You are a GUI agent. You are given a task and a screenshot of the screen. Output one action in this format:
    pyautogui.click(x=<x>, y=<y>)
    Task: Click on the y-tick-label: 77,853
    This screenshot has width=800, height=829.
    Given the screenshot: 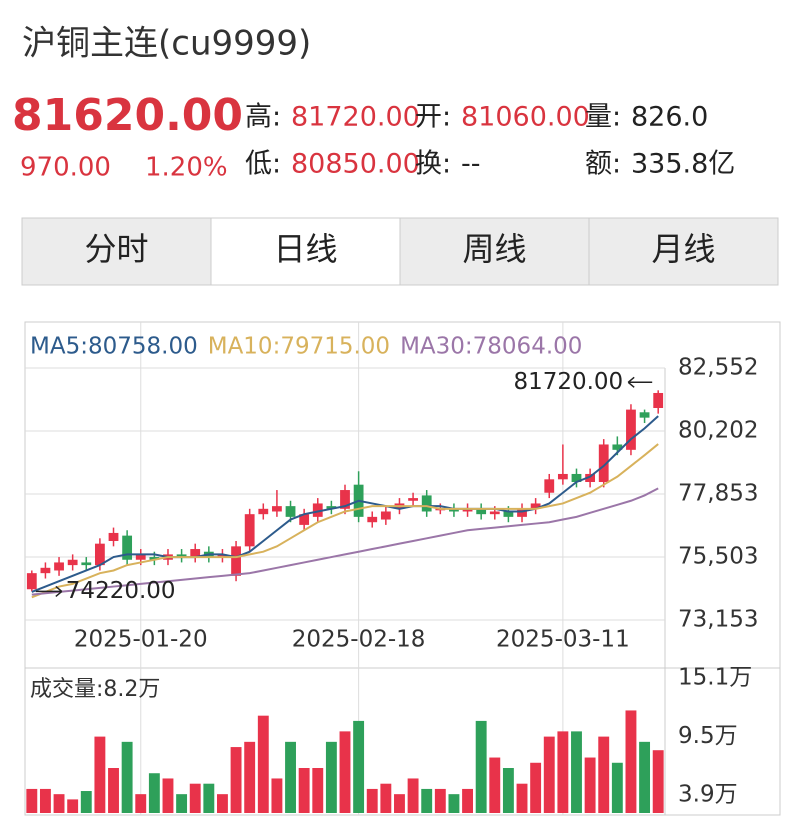 What is the action you would take?
    pyautogui.click(x=718, y=493)
    